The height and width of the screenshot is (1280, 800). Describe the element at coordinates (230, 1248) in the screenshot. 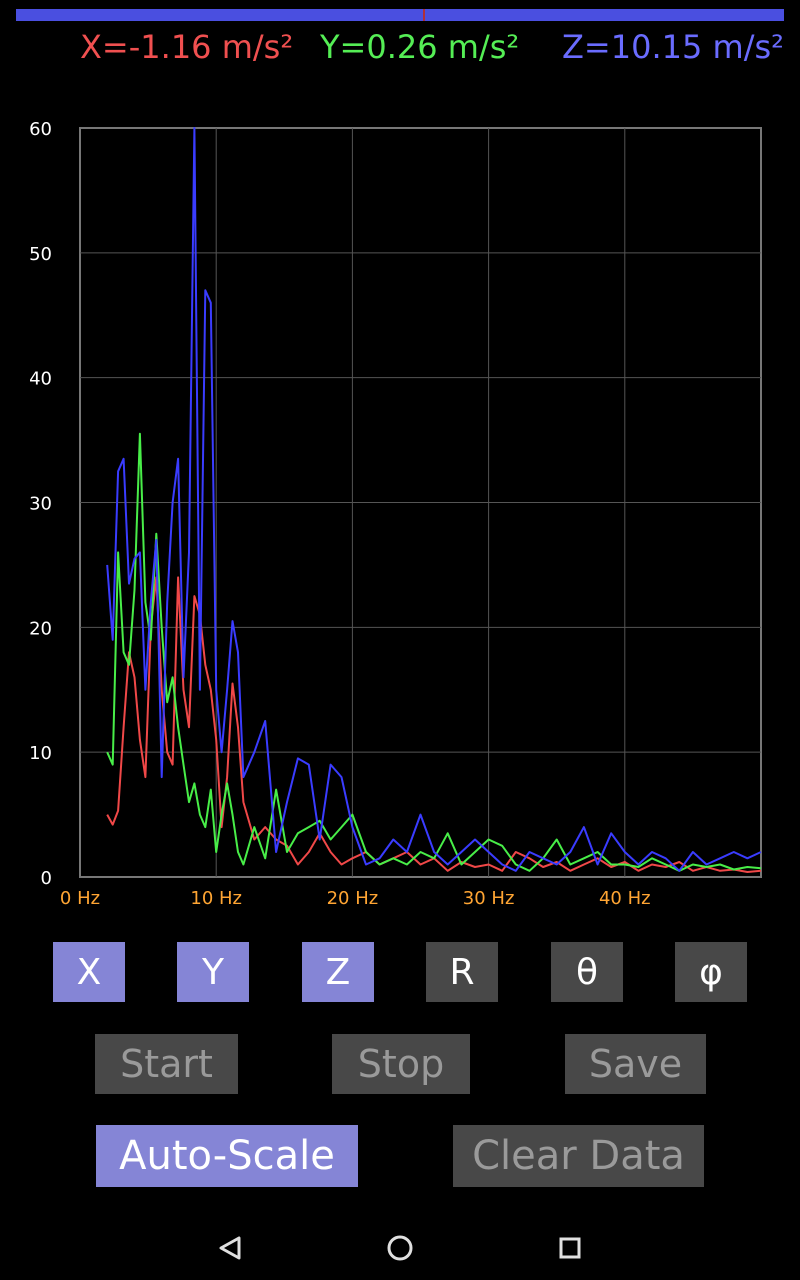

I see `back-triangle-icon` at that location.